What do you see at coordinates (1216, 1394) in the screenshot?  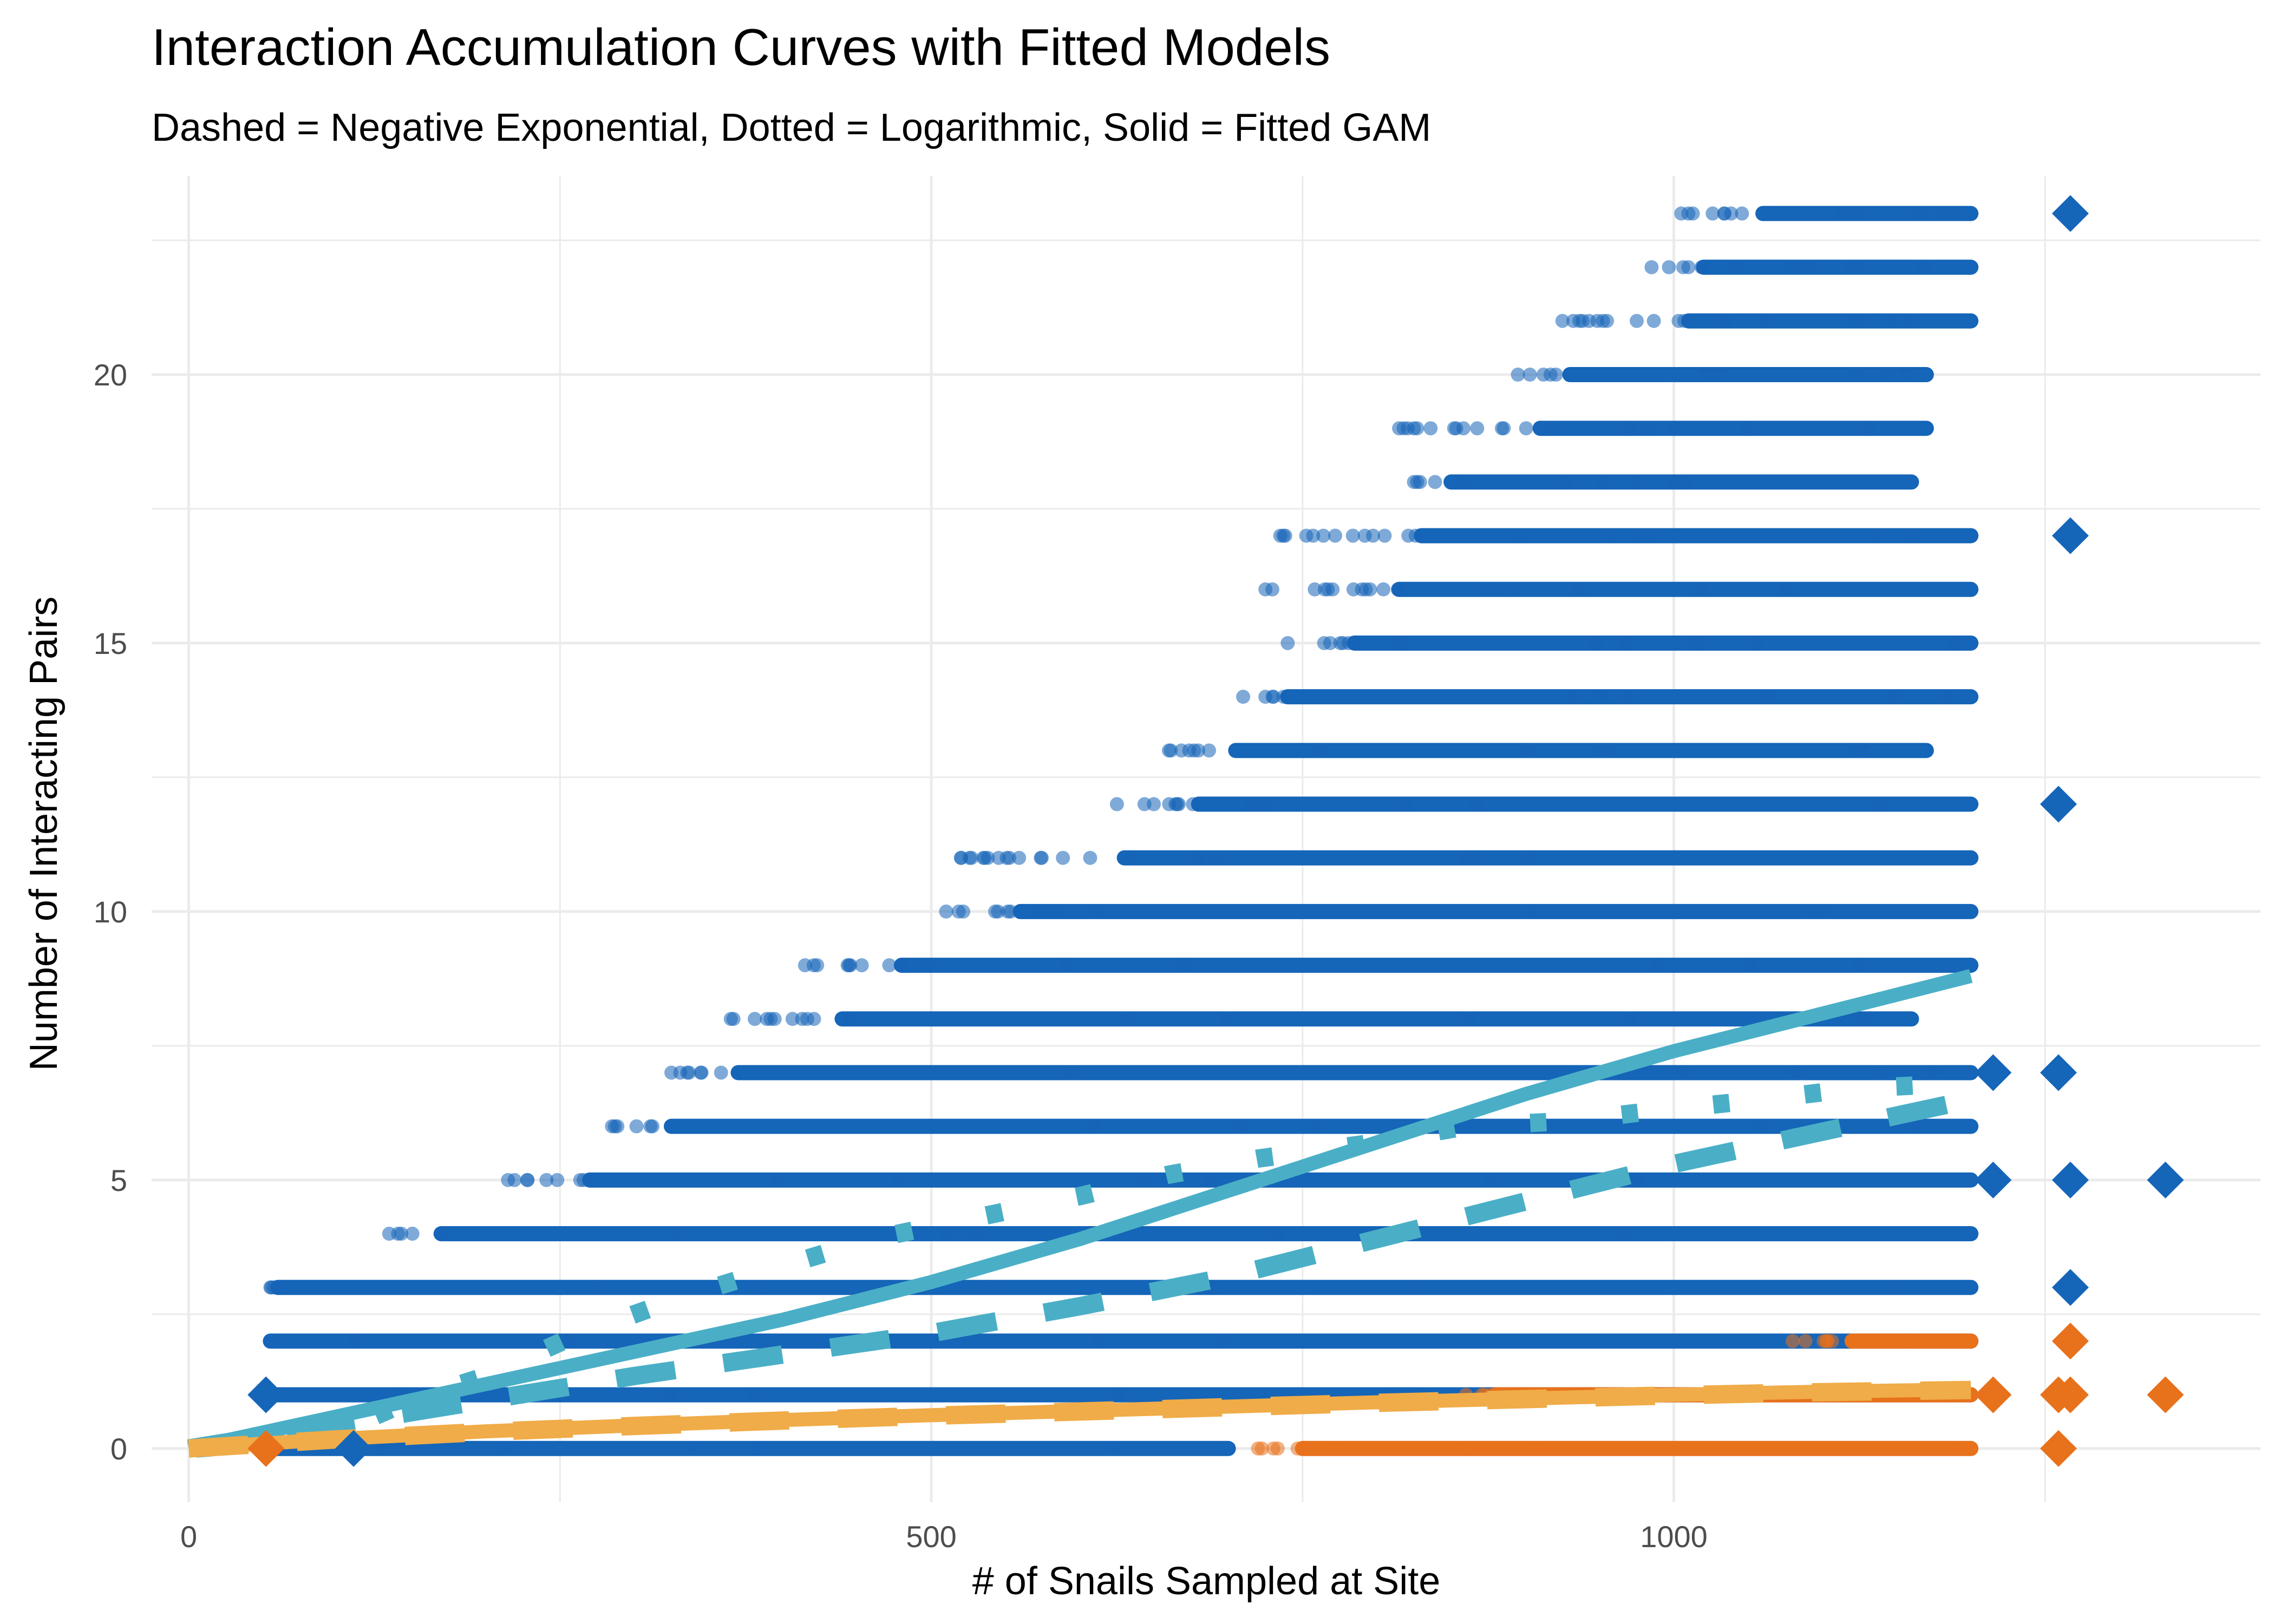 I see `diamond-group` at bounding box center [1216, 1394].